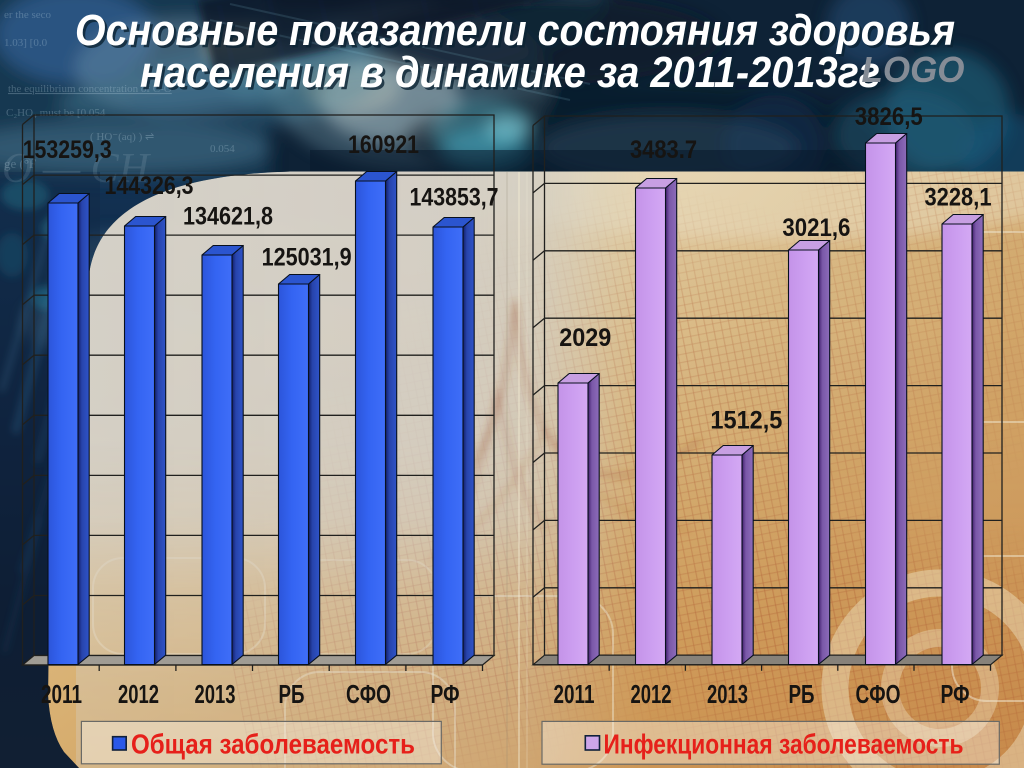 The width and height of the screenshot is (1024, 768). Describe the element at coordinates (67, 150) in the screenshot. I see `svg-text: 153259,3` at that location.